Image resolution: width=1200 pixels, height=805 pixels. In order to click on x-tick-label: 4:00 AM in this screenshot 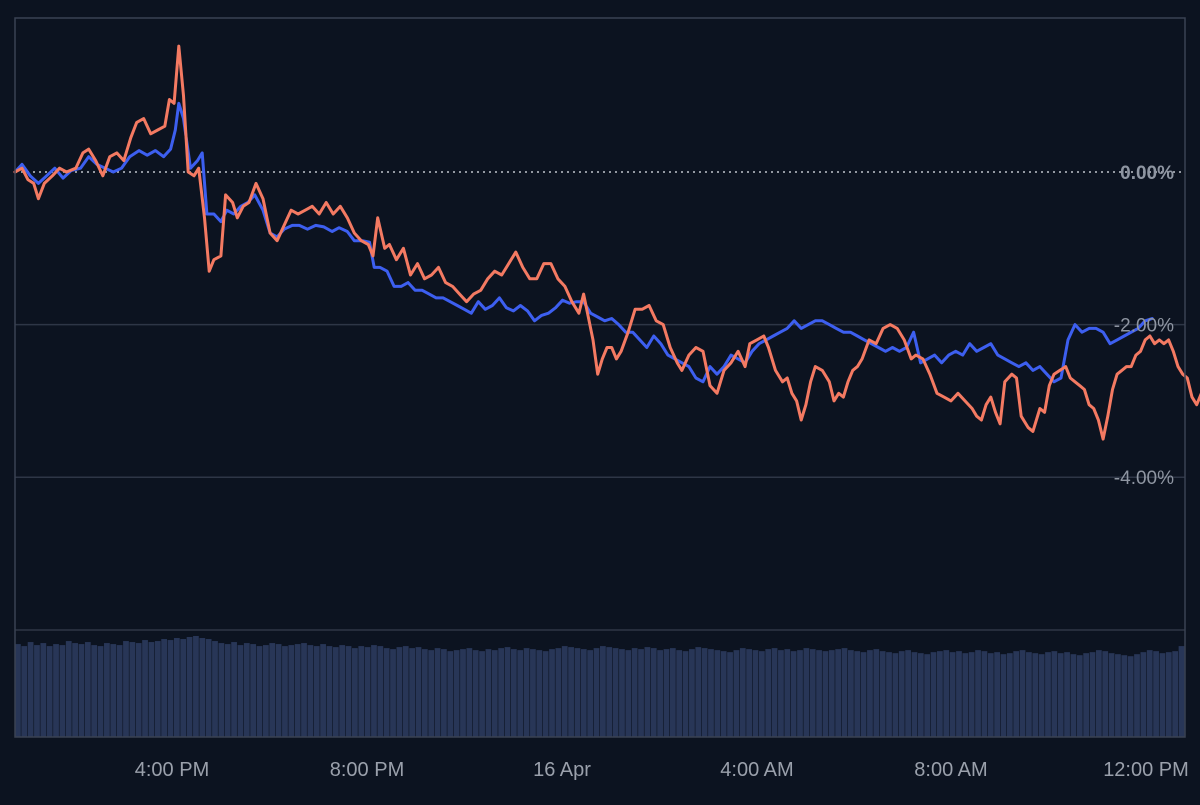, I will do `click(756, 770)`.